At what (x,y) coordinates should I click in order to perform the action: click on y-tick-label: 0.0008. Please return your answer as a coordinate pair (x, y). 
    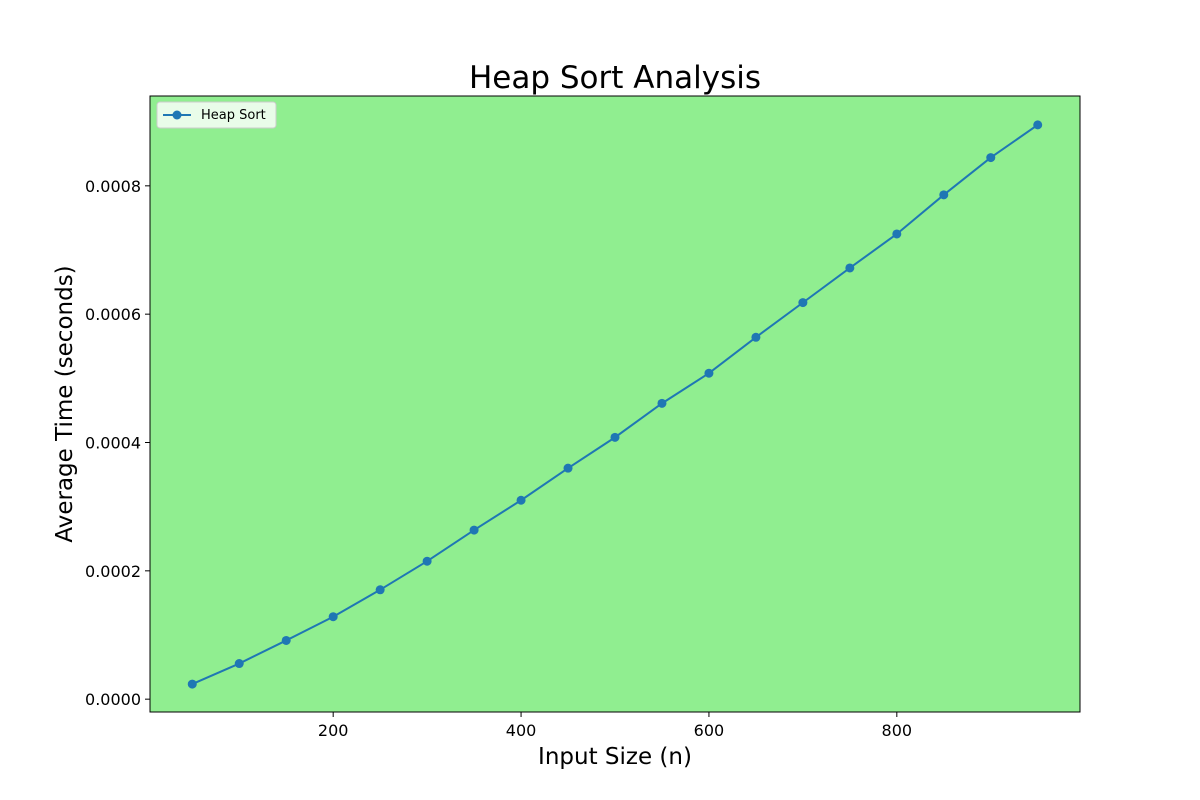
    Looking at the image, I should click on (113, 186).